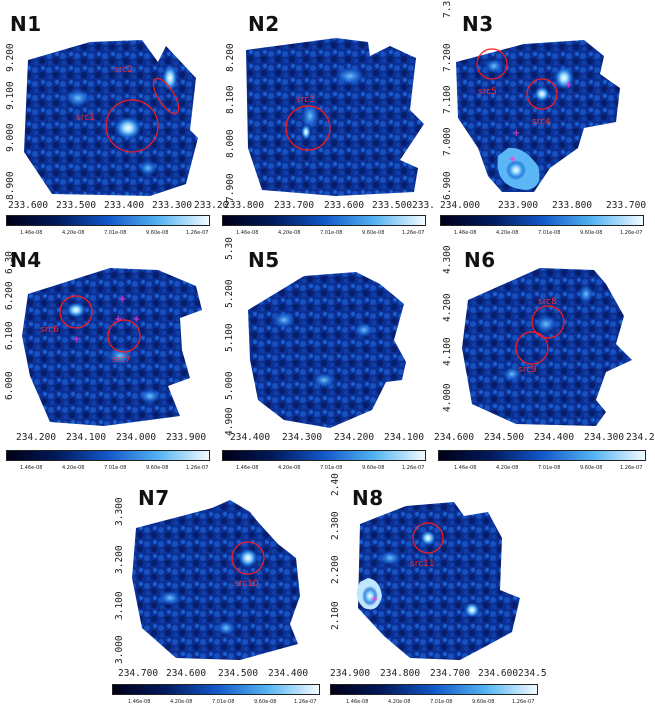 This screenshot has width=655, height=713. Describe the element at coordinates (335, 117) in the screenshot. I see `sky-map: src3` at that location.